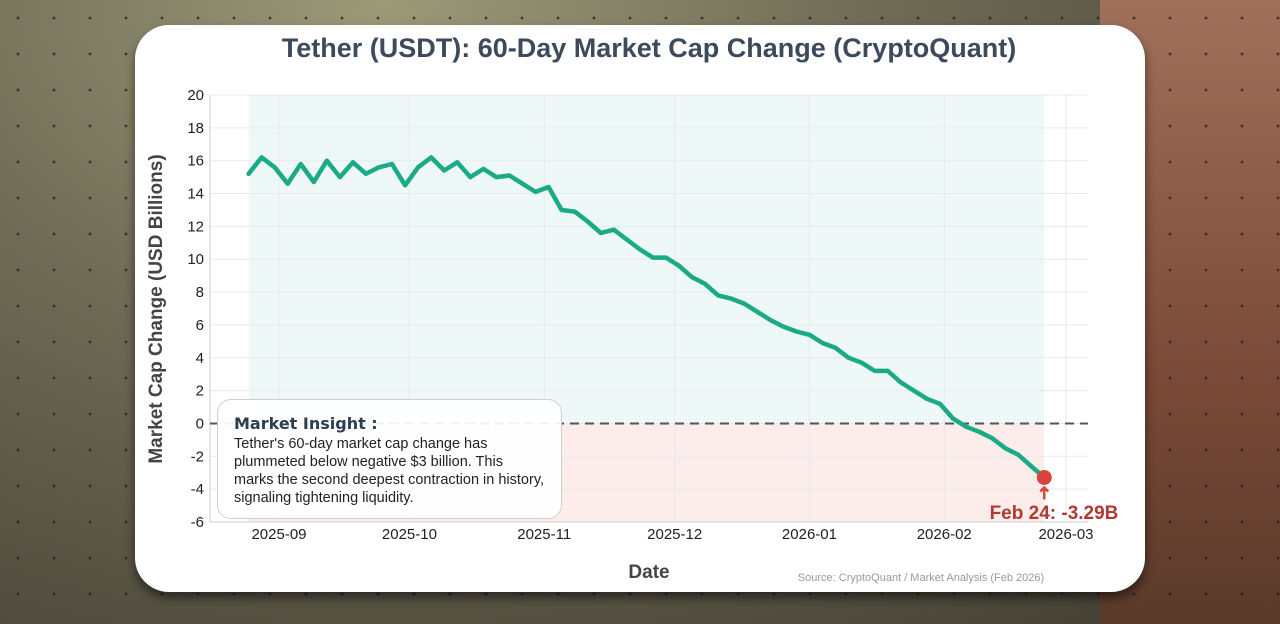 The width and height of the screenshot is (1280, 624). What do you see at coordinates (197, 456) in the screenshot?
I see `y-tick-label: -2` at bounding box center [197, 456].